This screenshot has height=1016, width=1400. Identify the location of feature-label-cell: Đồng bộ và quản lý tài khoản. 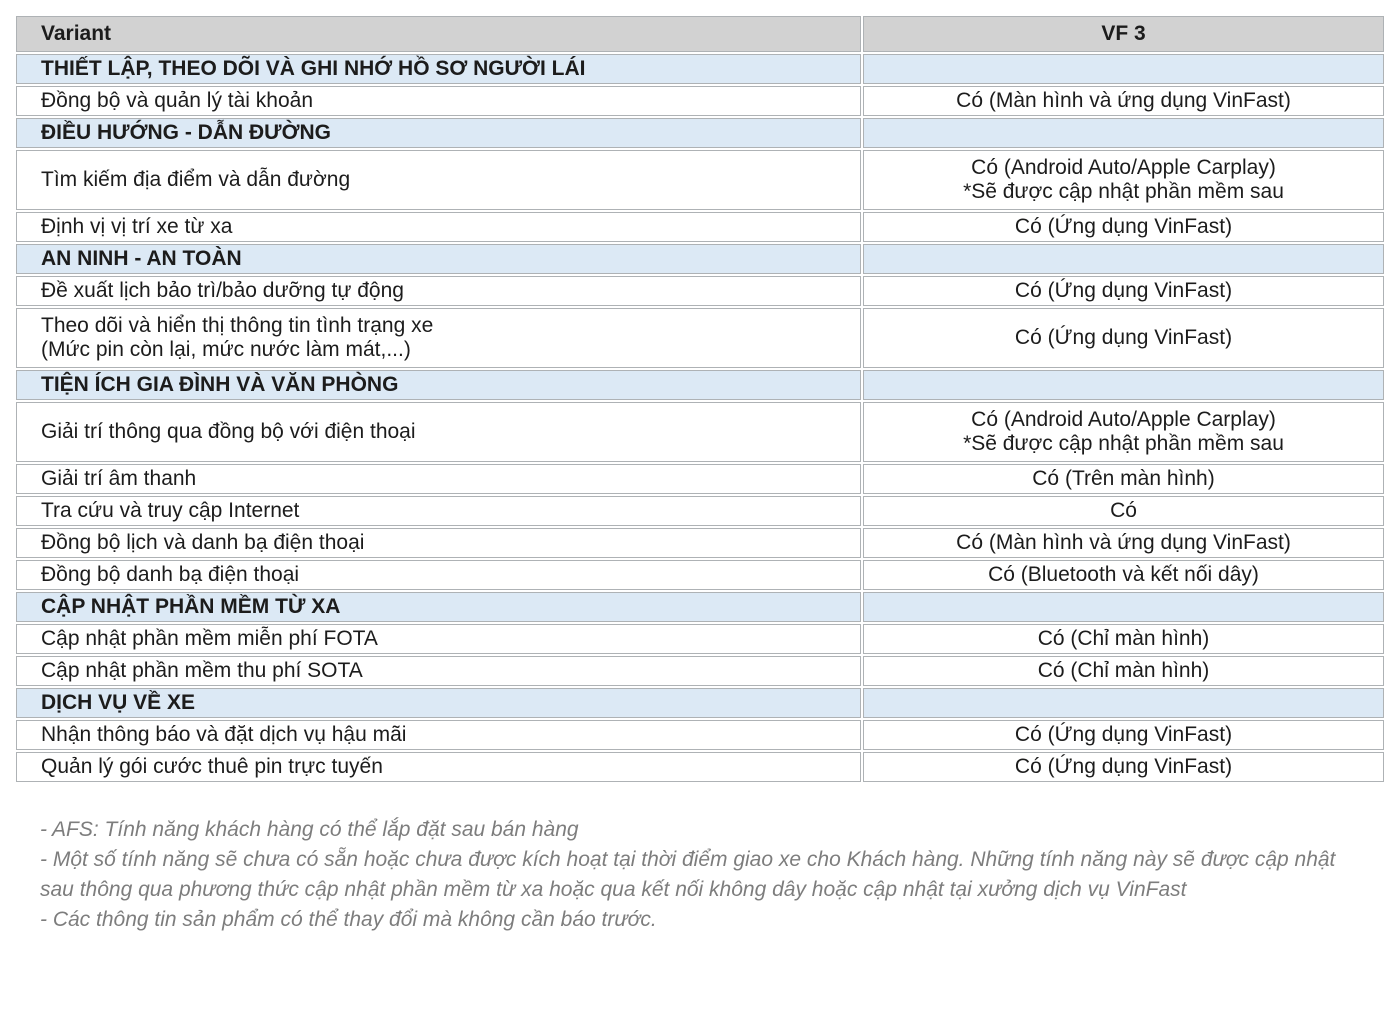
(438, 101).